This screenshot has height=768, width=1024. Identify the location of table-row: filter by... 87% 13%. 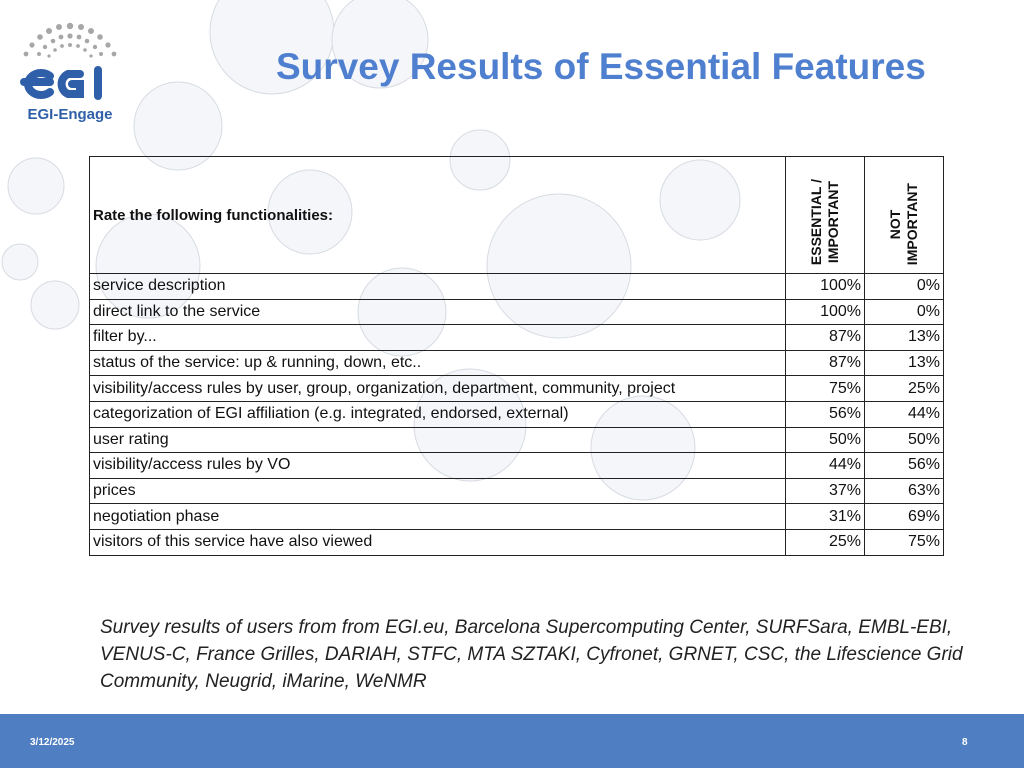
(516, 337).